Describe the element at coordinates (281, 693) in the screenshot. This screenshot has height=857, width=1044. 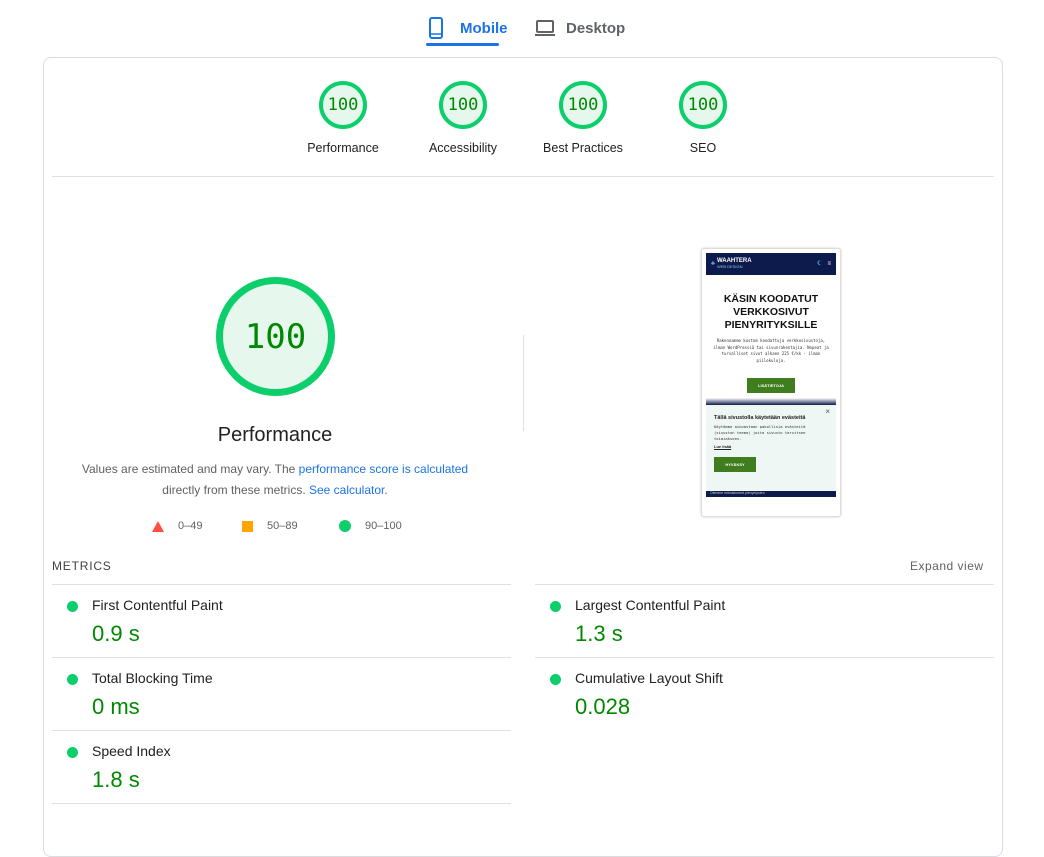
I see `metric-tbt: Total Blocking Time 0 ms` at that location.